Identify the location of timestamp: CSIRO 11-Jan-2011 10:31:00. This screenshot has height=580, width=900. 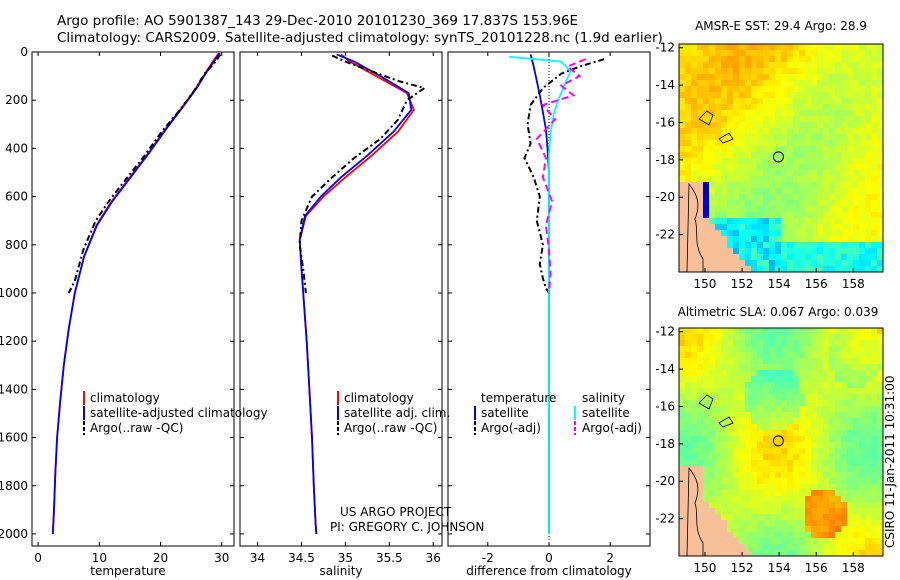
(890, 462).